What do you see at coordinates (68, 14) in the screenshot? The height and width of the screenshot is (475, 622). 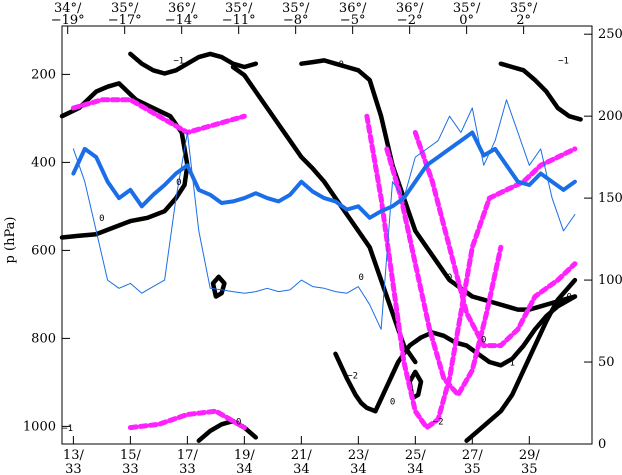 I see `top-tick-label: 34°/−19°` at bounding box center [68, 14].